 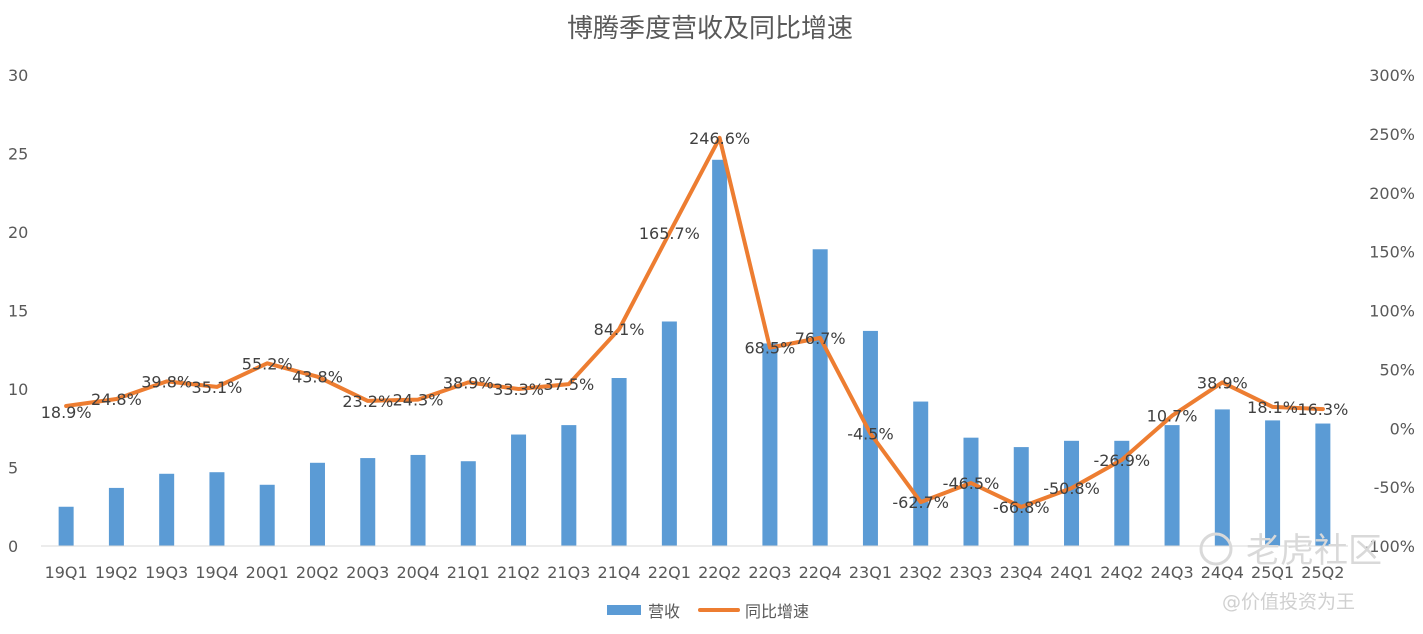 What do you see at coordinates (1392, 311) in the screenshot?
I see `y-right-tick-label: 100%` at bounding box center [1392, 311].